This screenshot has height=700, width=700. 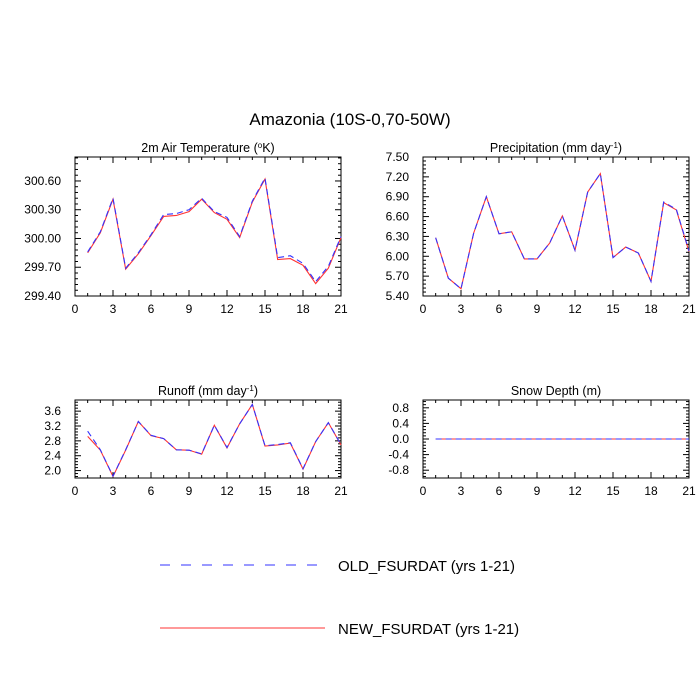 What do you see at coordinates (207, 148) in the screenshot?
I see `panel-title: 2m Air Temperature (oK)` at bounding box center [207, 148].